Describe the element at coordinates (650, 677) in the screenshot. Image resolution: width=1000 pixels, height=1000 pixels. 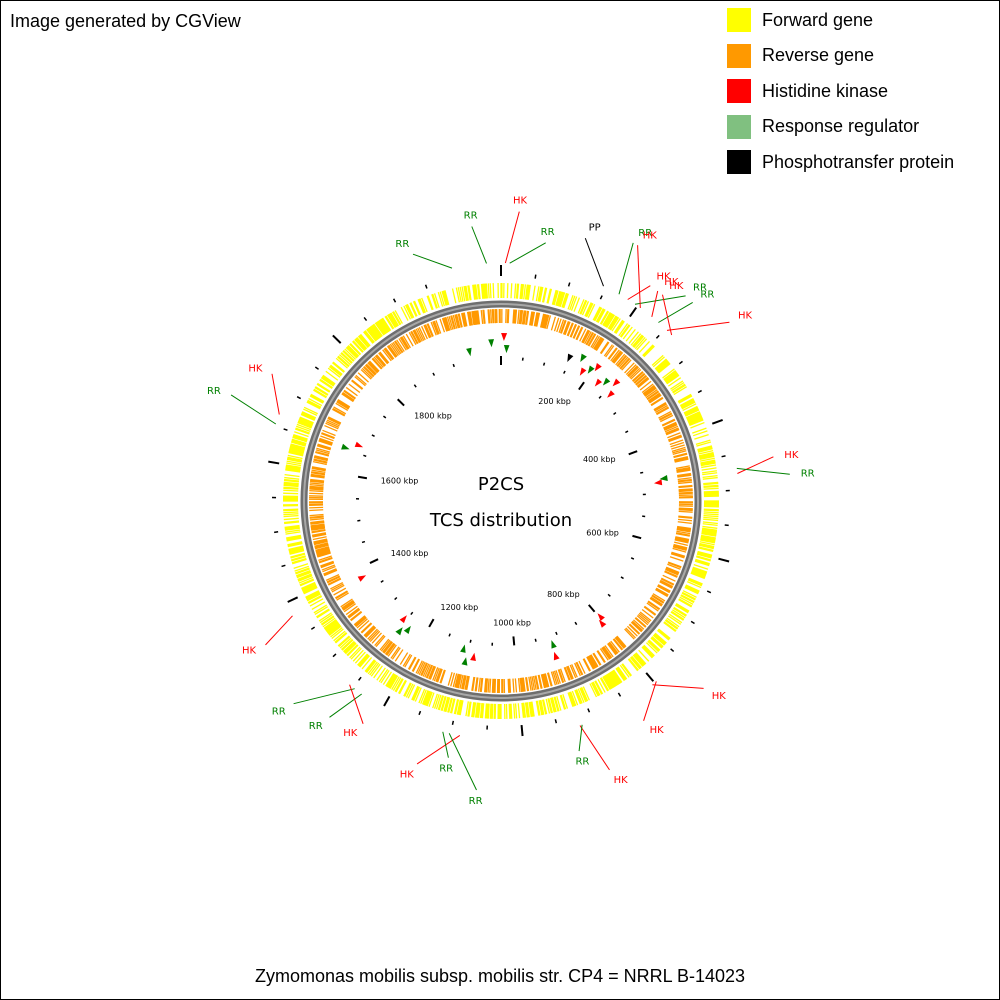
I see `outer-major-tick` at that location.